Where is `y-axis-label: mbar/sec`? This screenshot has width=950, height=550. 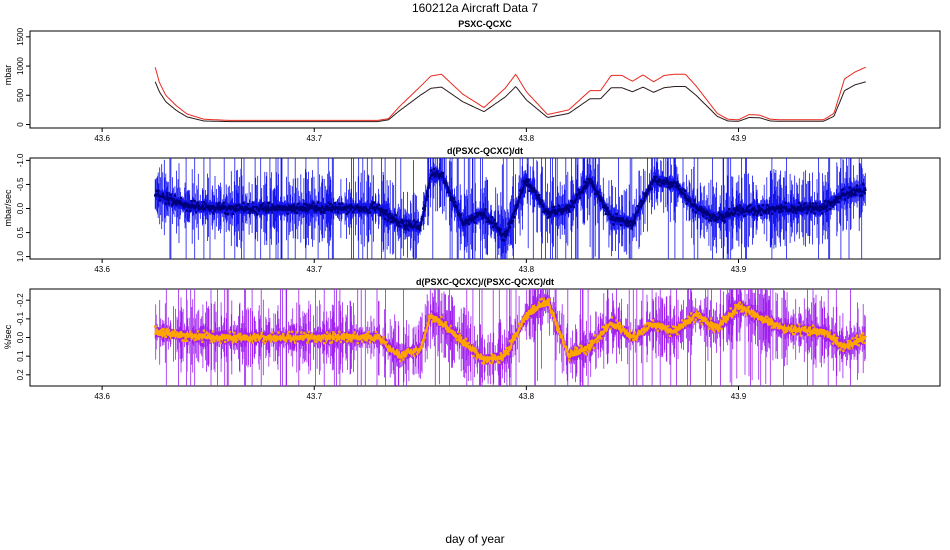 y-axis-label: mbar/sec is located at coordinates (8, 208).